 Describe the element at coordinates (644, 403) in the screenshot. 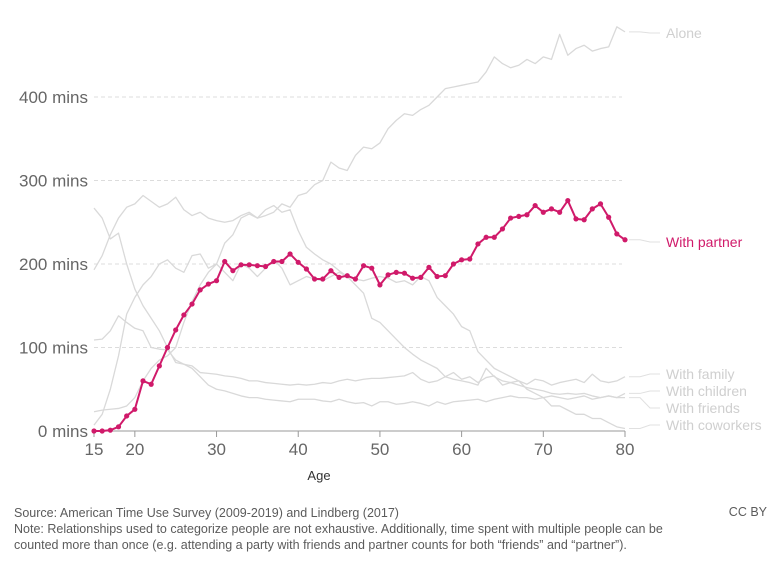

I see `label-leader-with-friends` at that location.